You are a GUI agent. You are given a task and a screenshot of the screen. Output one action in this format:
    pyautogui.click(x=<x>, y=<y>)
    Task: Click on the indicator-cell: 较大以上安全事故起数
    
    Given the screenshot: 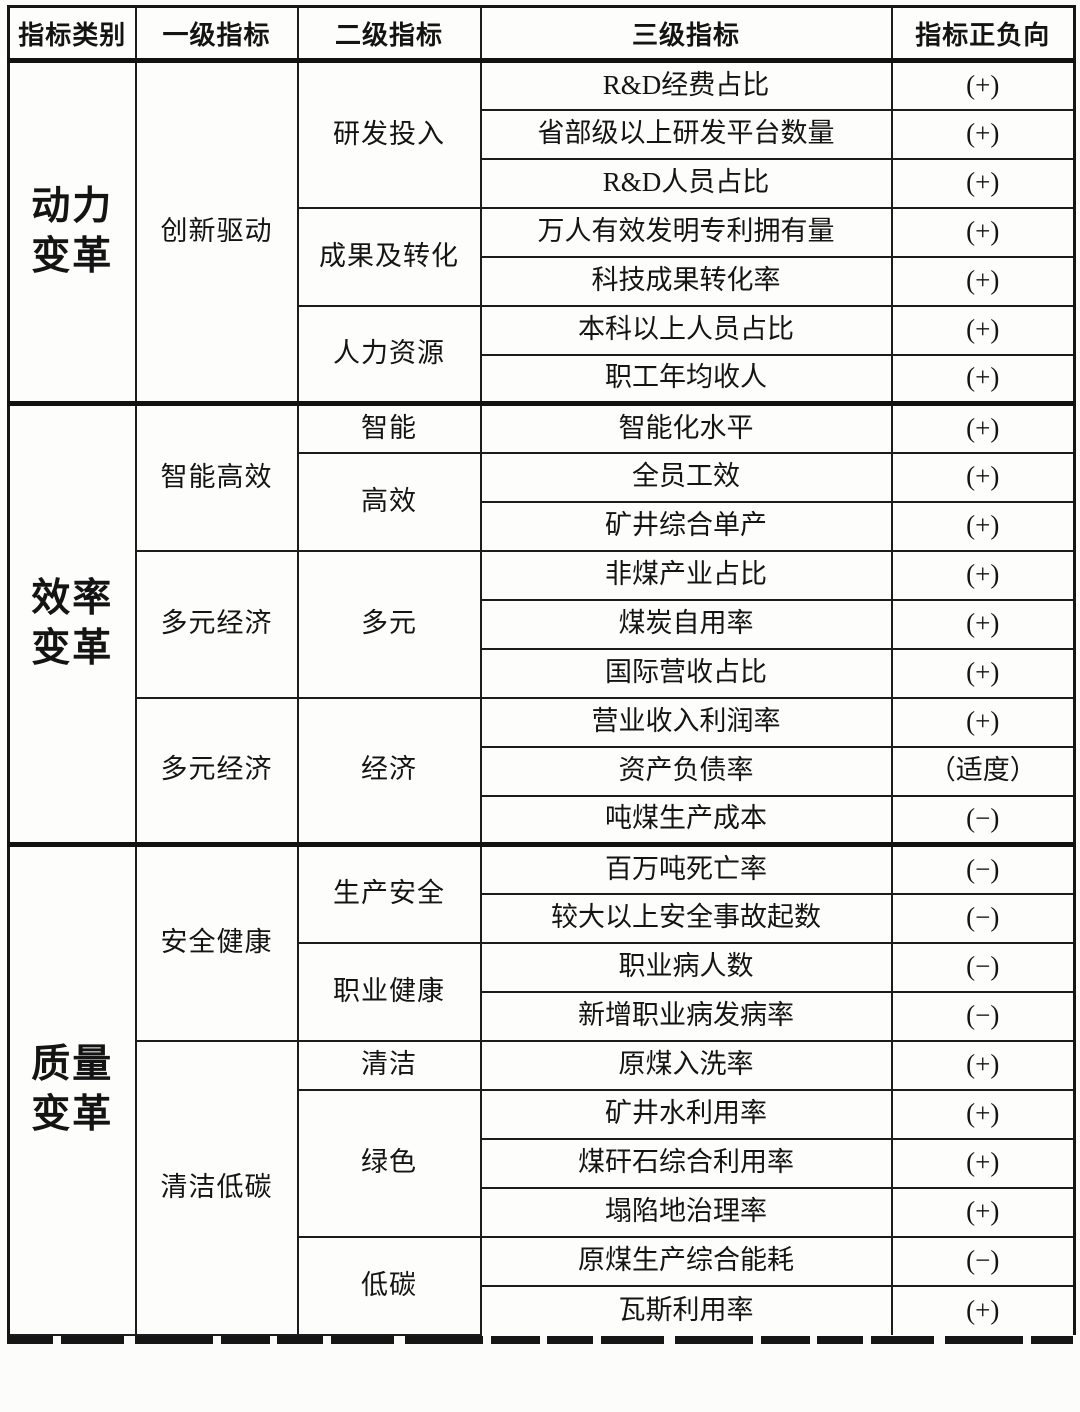 What is the action you would take?
    pyautogui.click(x=686, y=918)
    